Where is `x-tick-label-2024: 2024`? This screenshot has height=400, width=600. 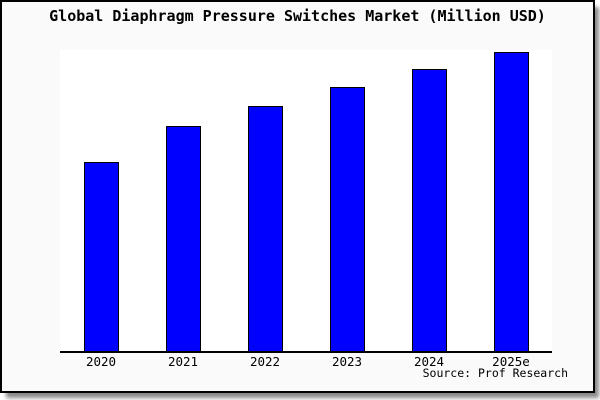 x-tick-label-2024: 2024 is located at coordinates (429, 361).